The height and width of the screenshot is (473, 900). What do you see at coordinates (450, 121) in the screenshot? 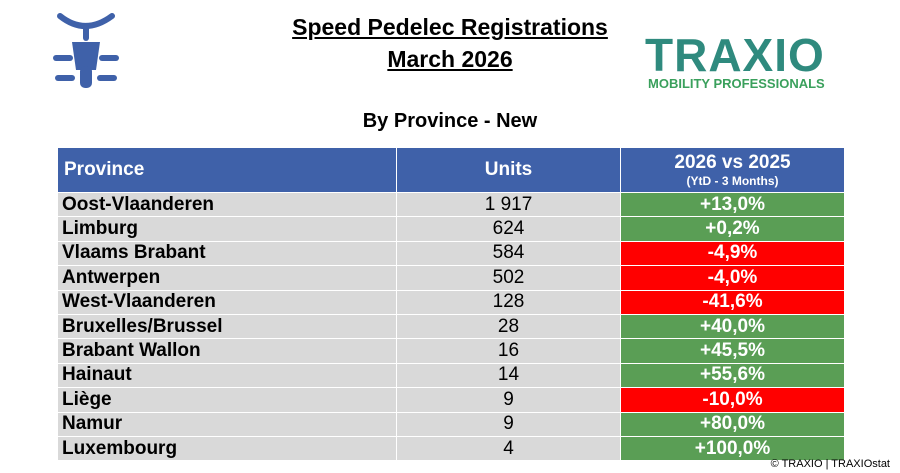
I see `section-title: By Province - New` at bounding box center [450, 121].